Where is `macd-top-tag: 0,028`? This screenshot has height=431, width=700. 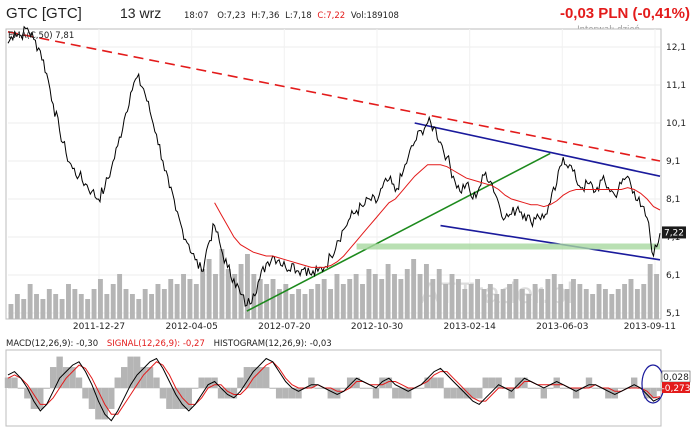 macd-top-tag: 0,028 is located at coordinates (676, 376).